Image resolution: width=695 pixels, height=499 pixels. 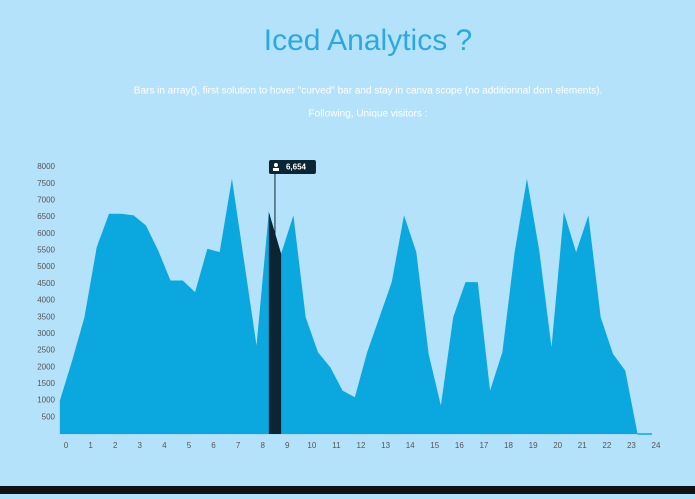 What do you see at coordinates (46, 266) in the screenshot?
I see `y-tick-label: 5000` at bounding box center [46, 266].